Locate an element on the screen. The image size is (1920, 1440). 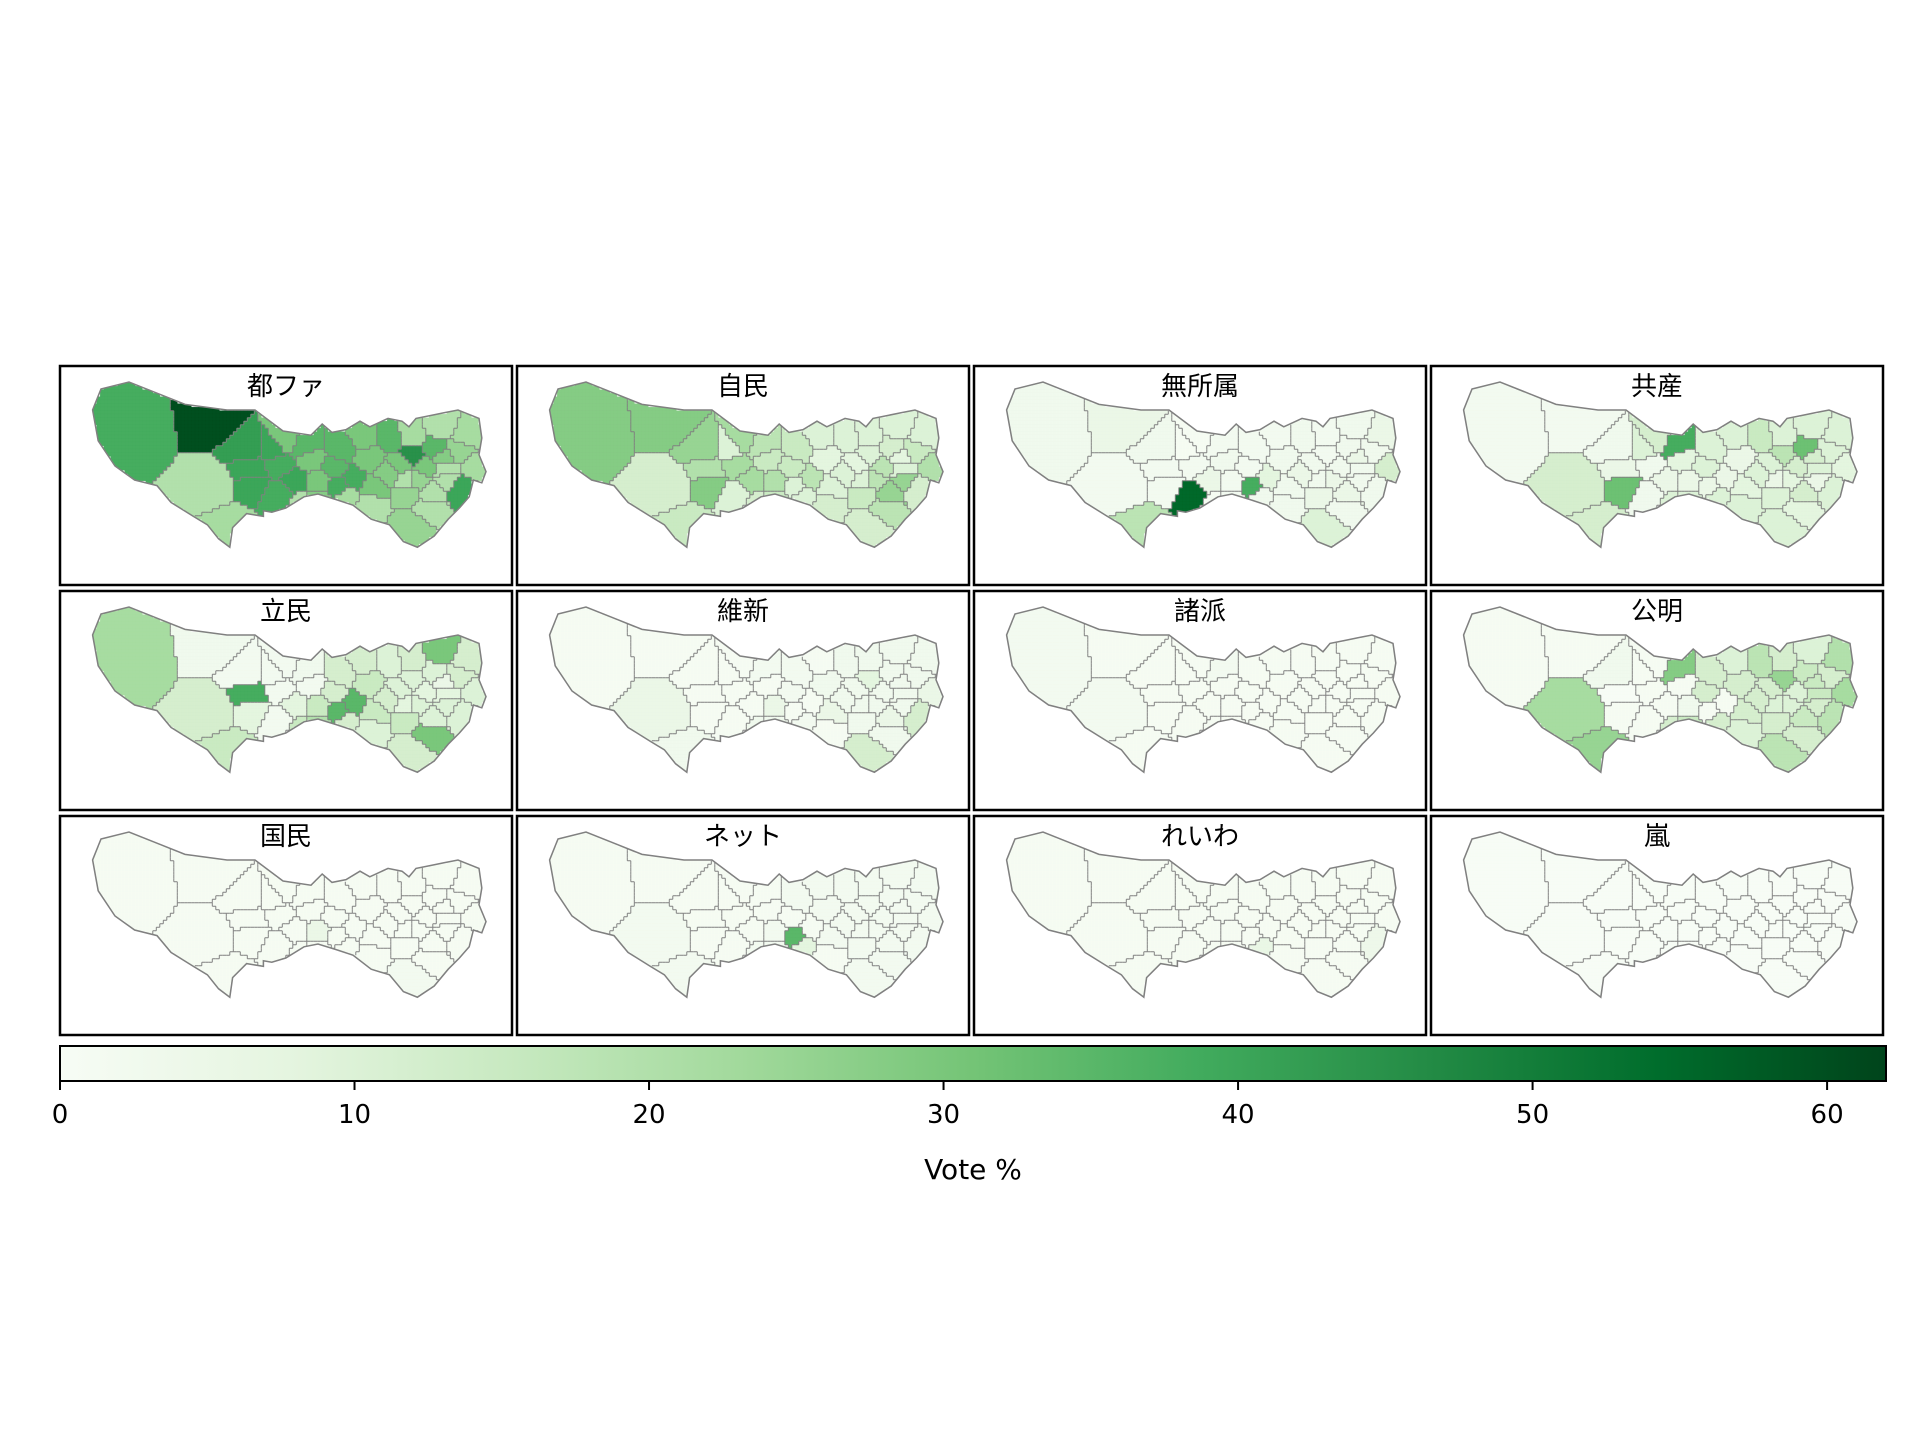
colorbar-tick-label: 30 is located at coordinates (943, 1115).